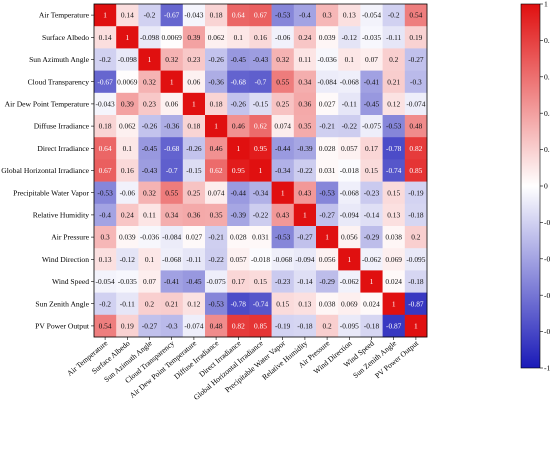 The height and width of the screenshot is (449, 550). What do you see at coordinates (149, 237) in the screenshot?
I see `cell-value-label: -0.036` at bounding box center [149, 237].